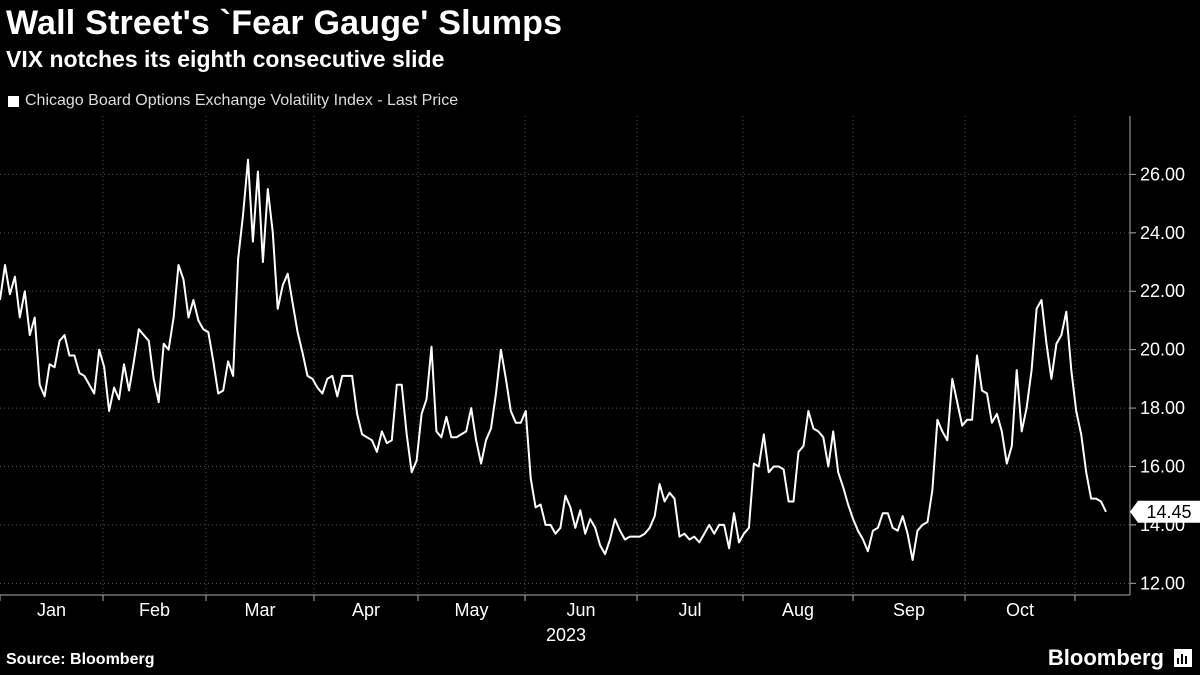 This screenshot has height=675, width=1200. What do you see at coordinates (471, 610) in the screenshot?
I see `x-tick-label: May` at bounding box center [471, 610].